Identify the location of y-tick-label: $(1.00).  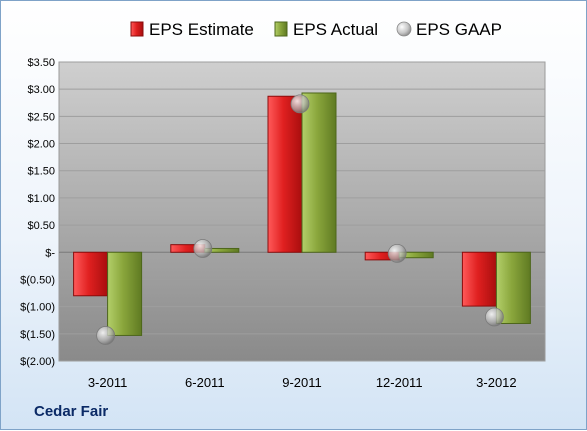
(37, 308).